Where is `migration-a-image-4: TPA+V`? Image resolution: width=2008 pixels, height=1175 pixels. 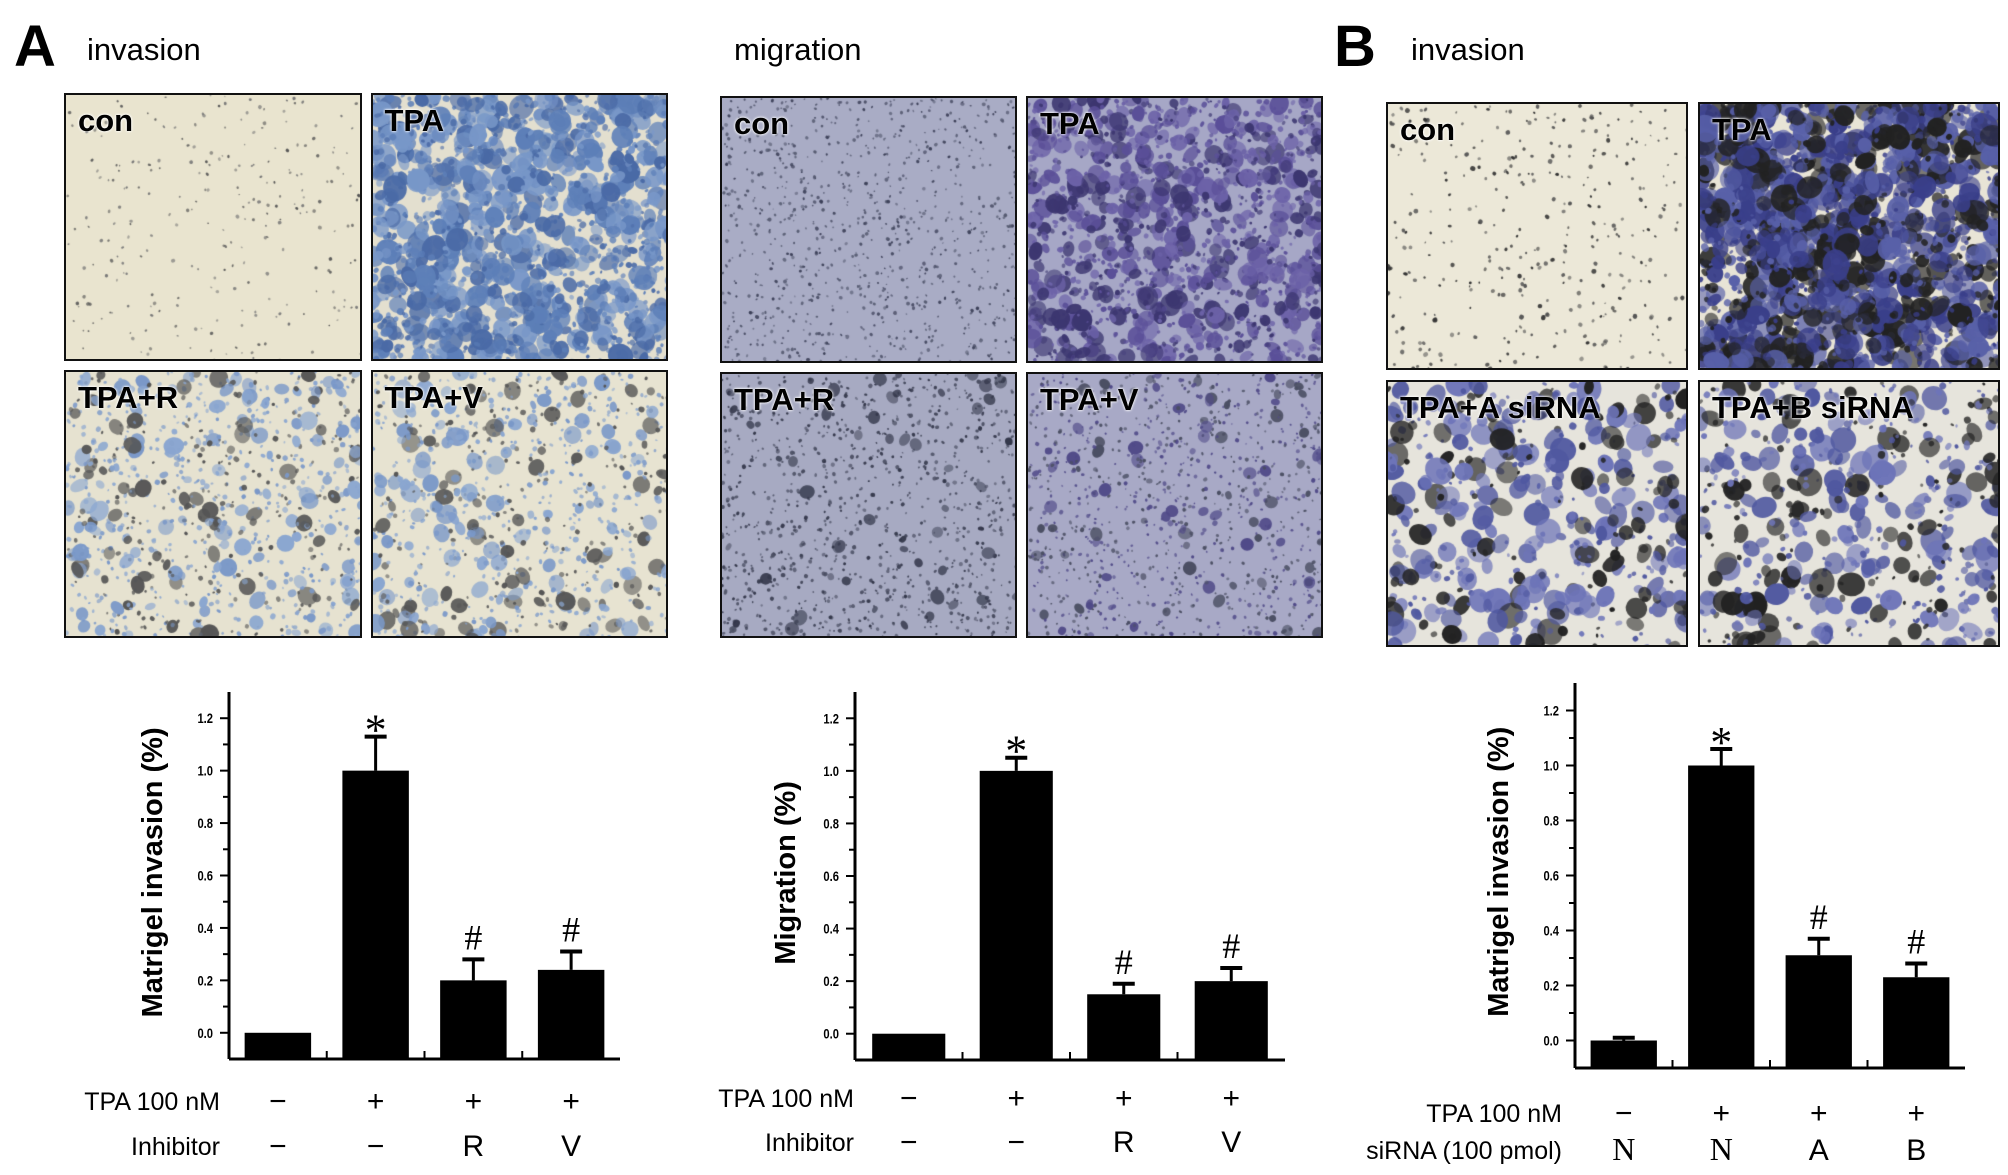 migration-a-image-4: TPA+V is located at coordinates (1174, 504).